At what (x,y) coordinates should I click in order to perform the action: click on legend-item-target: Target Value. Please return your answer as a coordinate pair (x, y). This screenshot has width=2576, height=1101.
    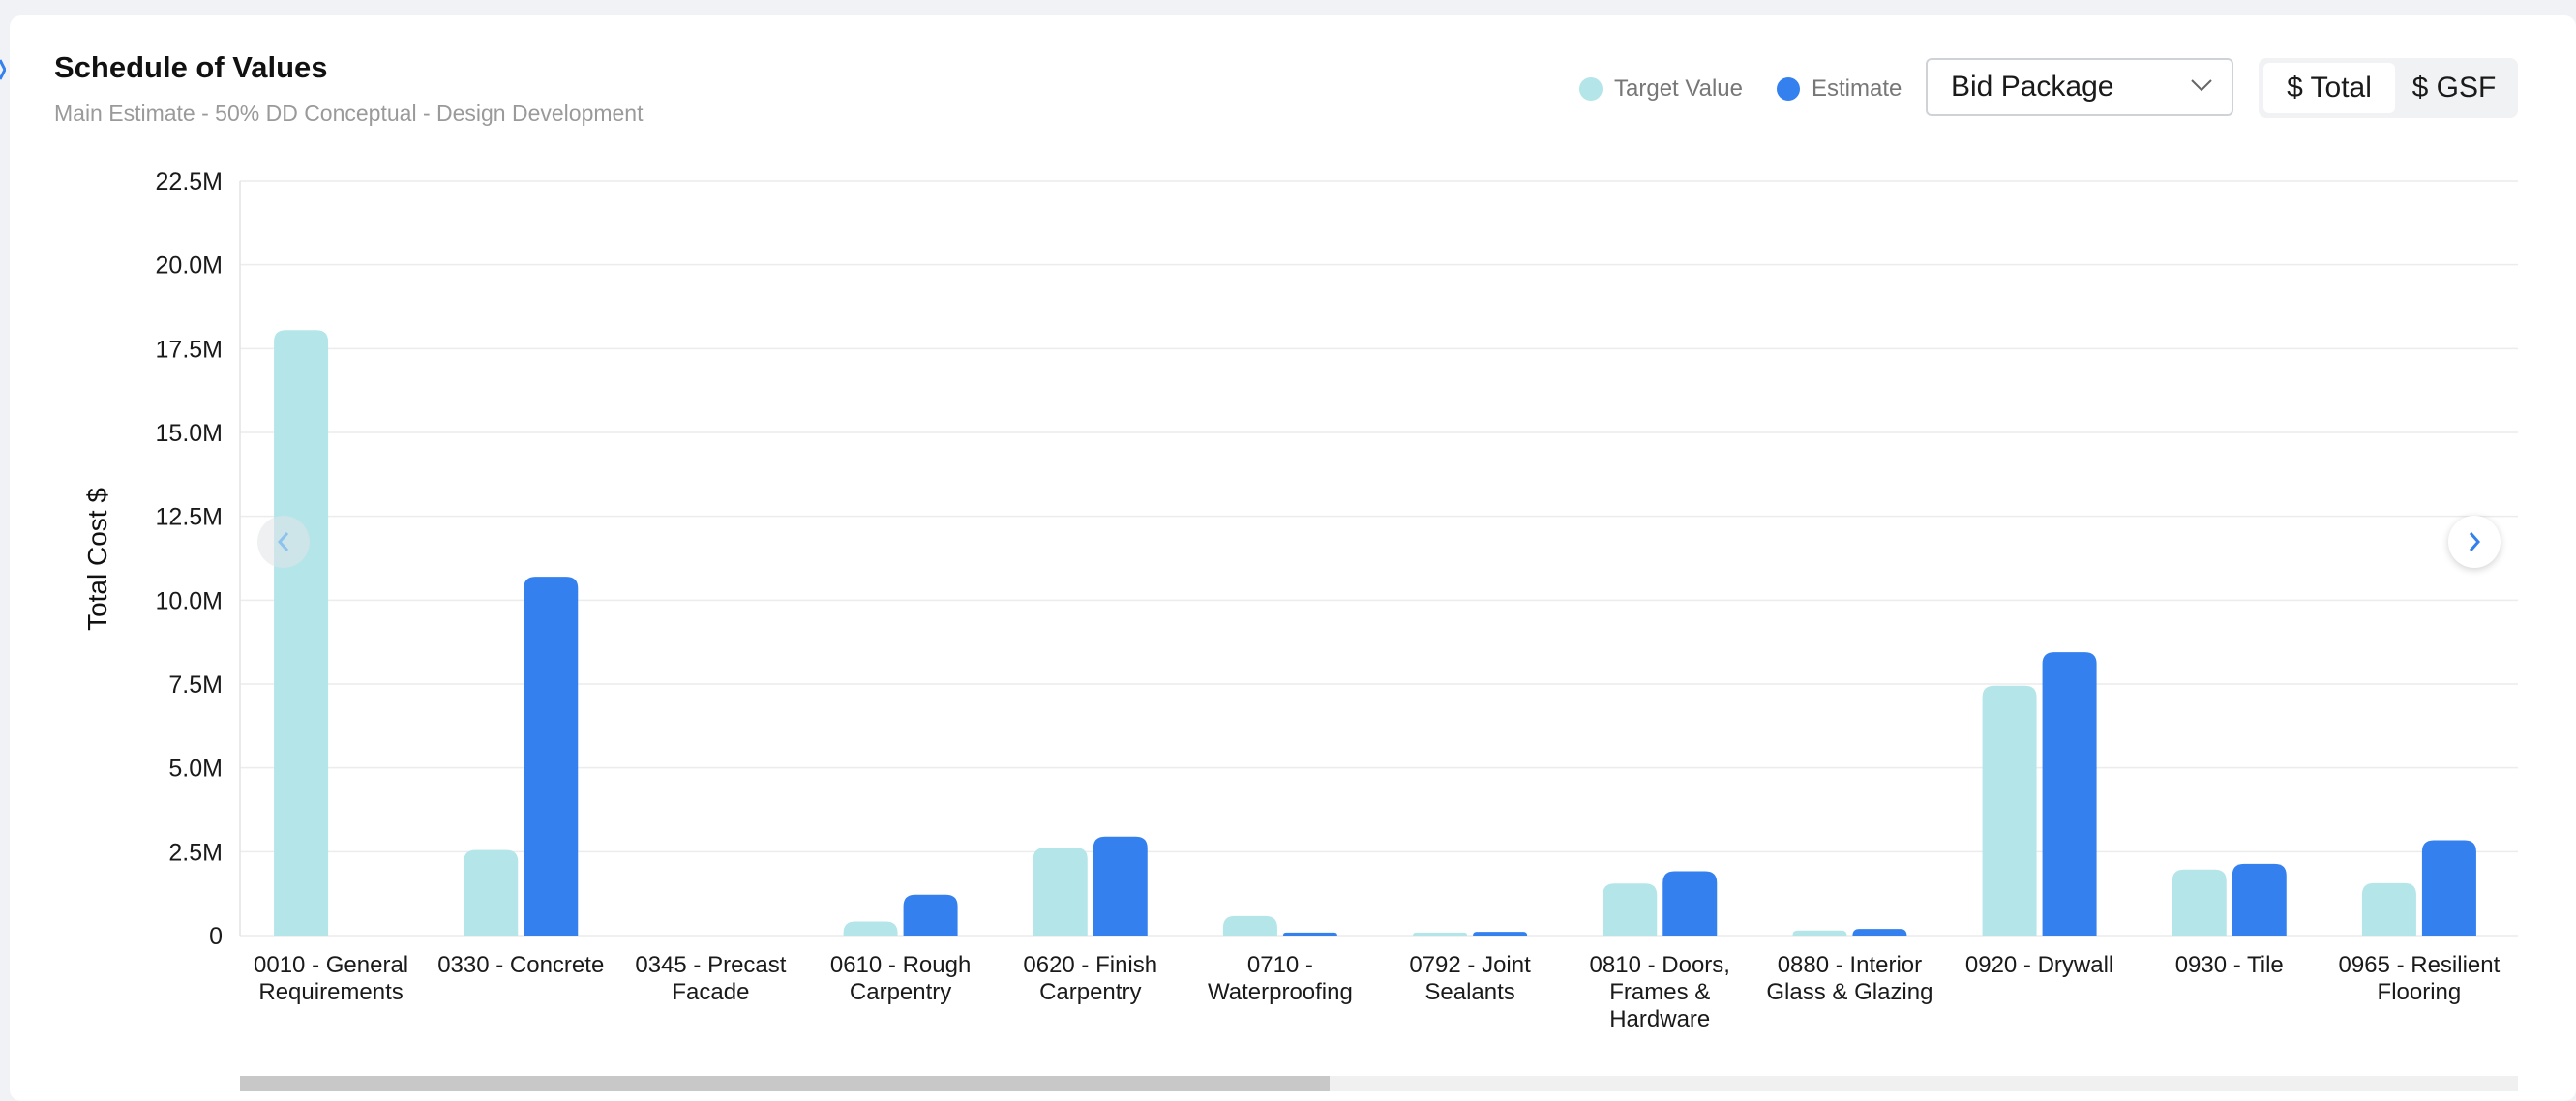
    Looking at the image, I should click on (1661, 89).